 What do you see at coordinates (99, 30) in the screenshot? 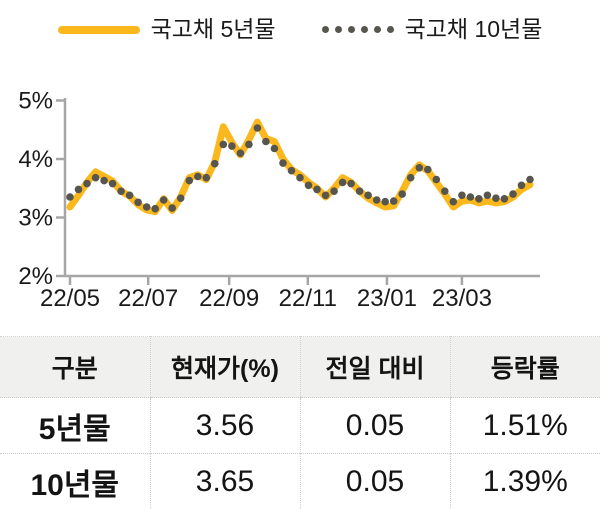
I see `legend-line-swatch-5y` at bounding box center [99, 30].